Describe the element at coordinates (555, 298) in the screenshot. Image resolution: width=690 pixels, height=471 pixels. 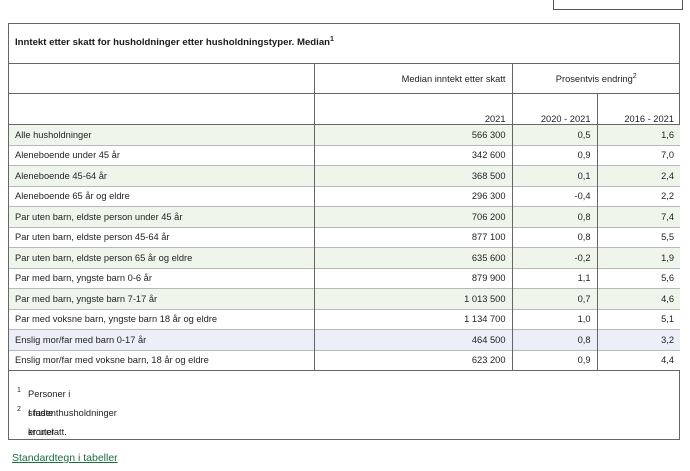
I see `row-change-2020-2021: 0,7` at that location.